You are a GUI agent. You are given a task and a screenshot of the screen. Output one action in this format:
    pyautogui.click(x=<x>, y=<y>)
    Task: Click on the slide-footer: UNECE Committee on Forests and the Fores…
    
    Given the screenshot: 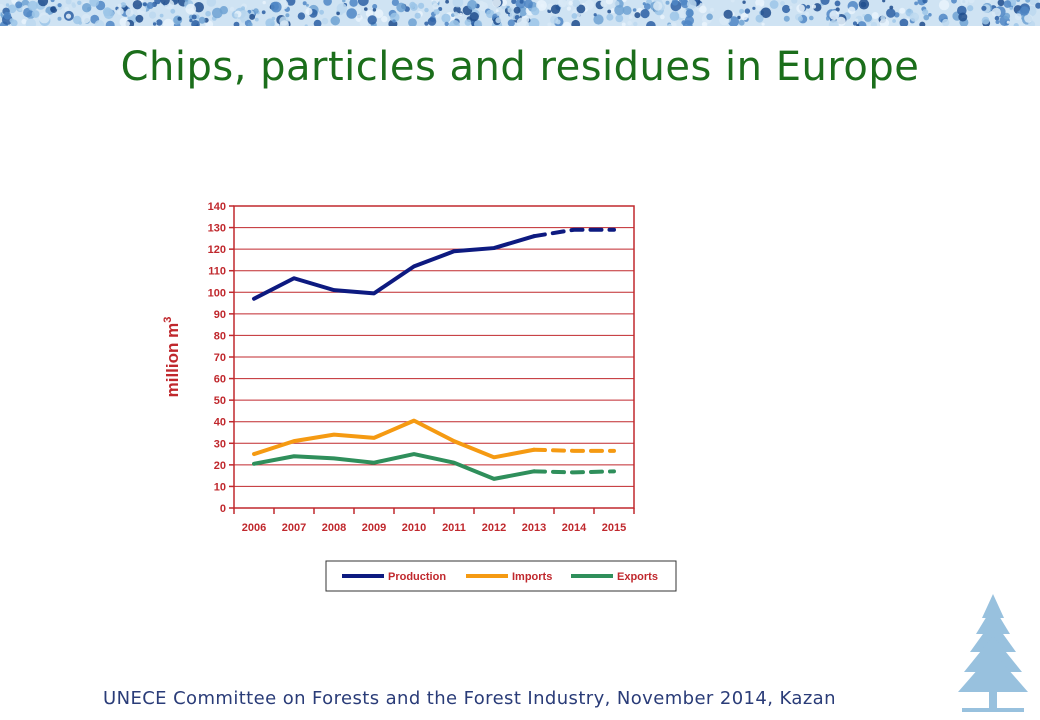 What is the action you would take?
    pyautogui.click(x=469, y=698)
    